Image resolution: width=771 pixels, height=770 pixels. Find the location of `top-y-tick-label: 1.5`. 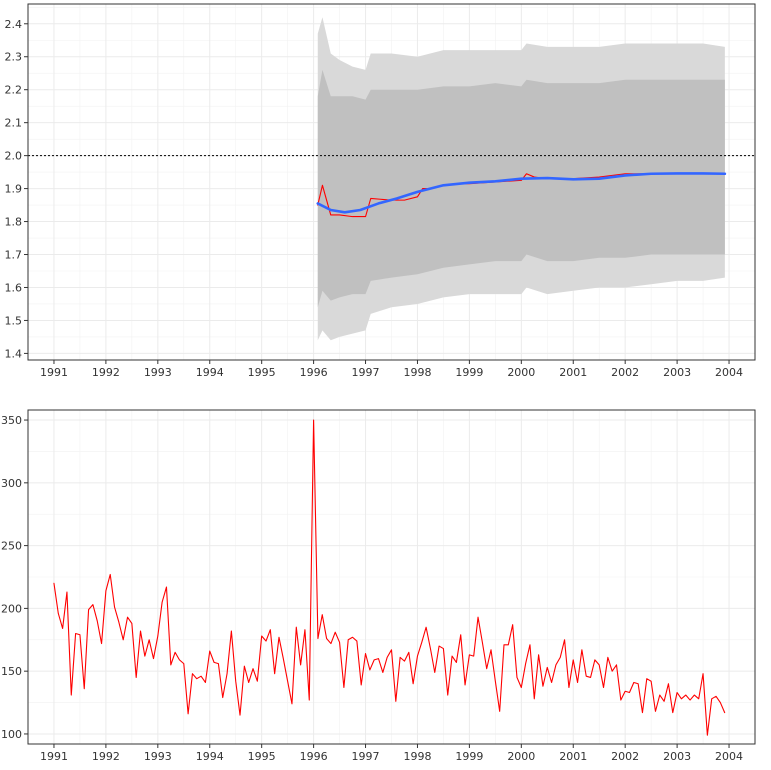

top-y-tick-label: 1.5 is located at coordinates (14, 320).